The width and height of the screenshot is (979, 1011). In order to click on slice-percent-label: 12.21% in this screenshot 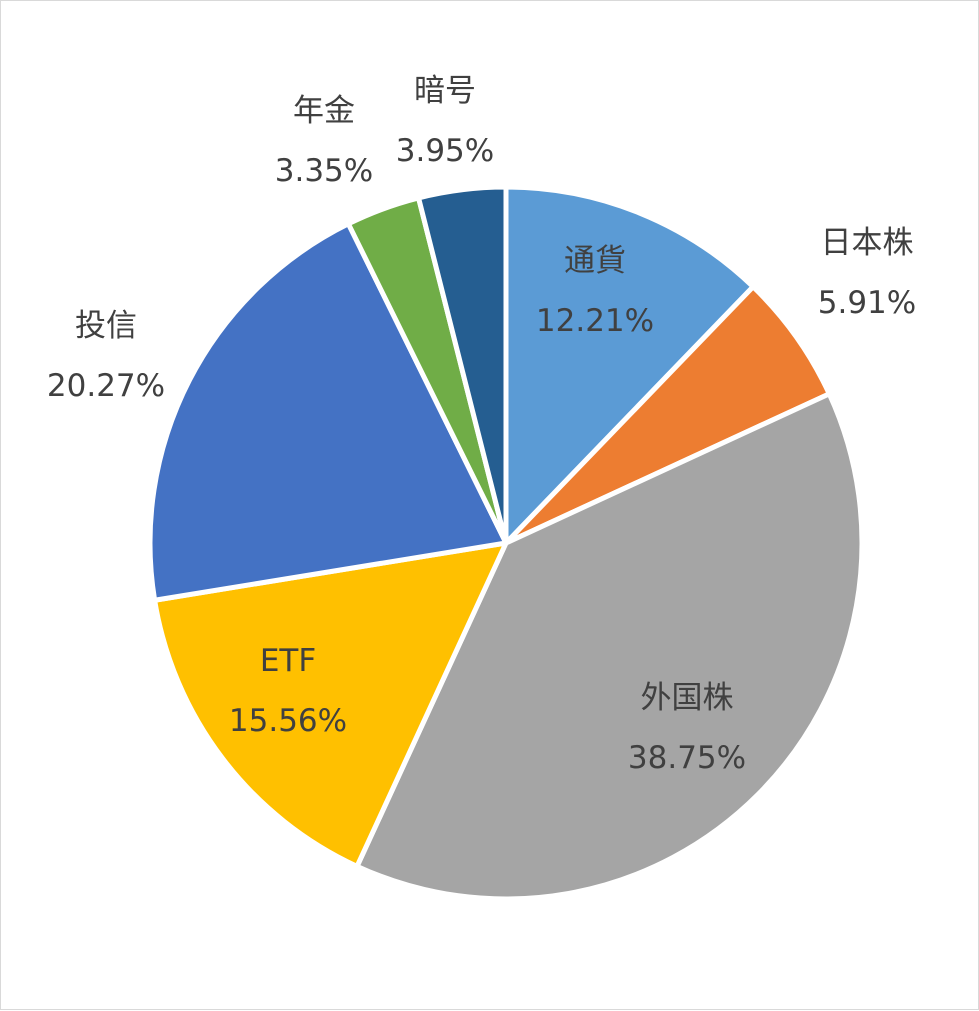, I will do `click(595, 321)`.